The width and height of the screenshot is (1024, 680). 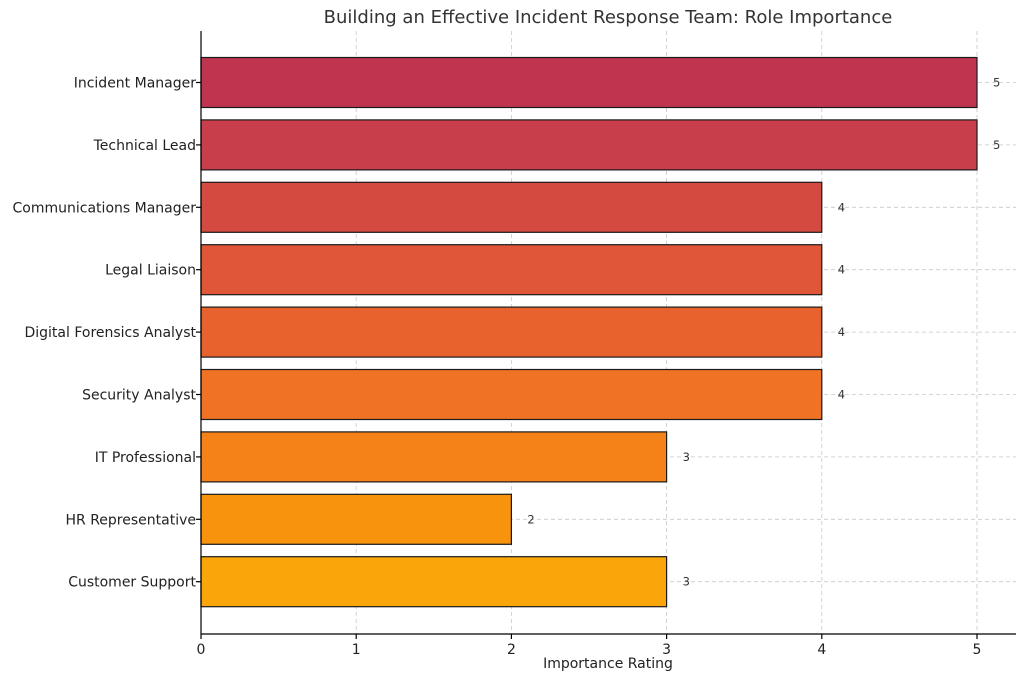 What do you see at coordinates (131, 520) in the screenshot?
I see `y-tick-label: HR Representative` at bounding box center [131, 520].